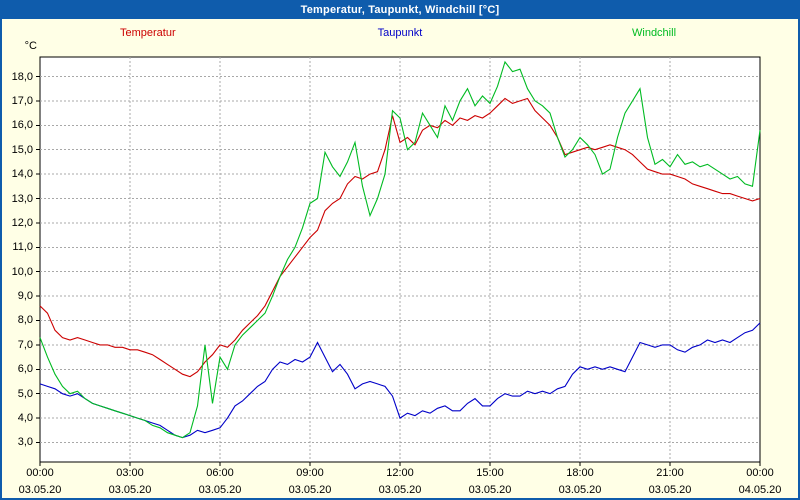  What do you see at coordinates (25, 394) in the screenshot?
I see `y-tick-label: 5,0` at bounding box center [25, 394].